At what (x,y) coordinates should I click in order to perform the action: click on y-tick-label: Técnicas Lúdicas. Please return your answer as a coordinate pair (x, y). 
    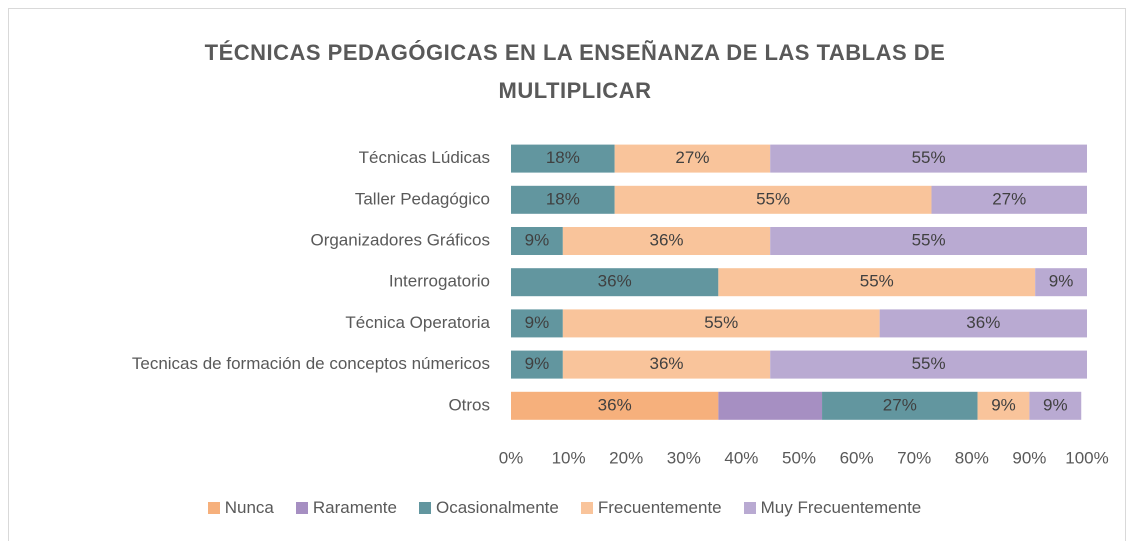
    Looking at the image, I should click on (424, 157).